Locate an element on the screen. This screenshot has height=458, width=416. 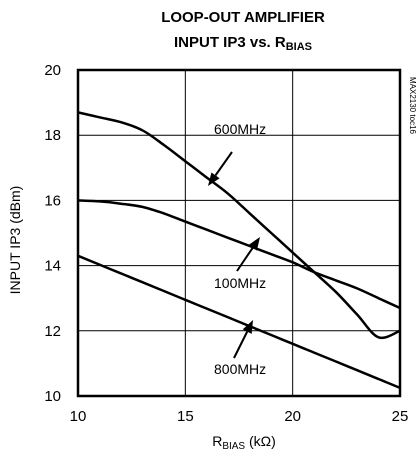
y-tick-label: 18 is located at coordinates (52, 135).